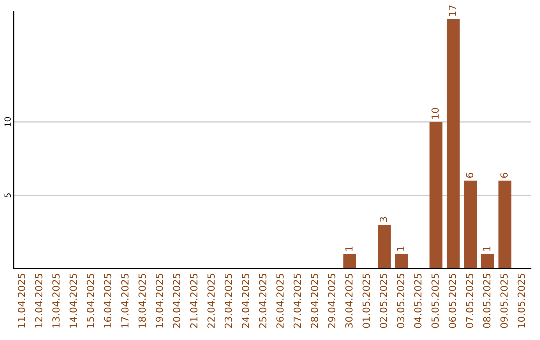 This screenshot has width=540, height=340. I want to click on data-label: 17, so click(452, 11).